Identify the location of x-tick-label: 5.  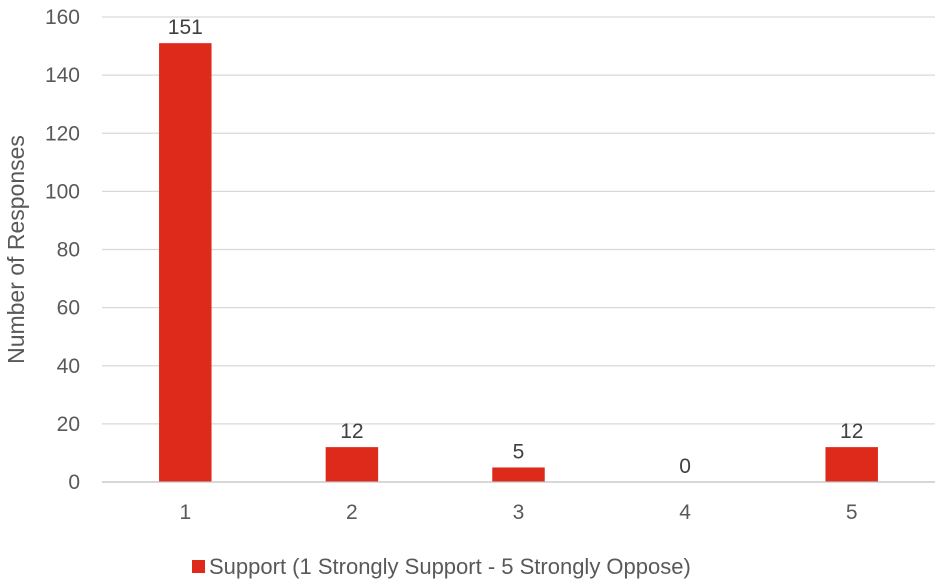
(852, 512).